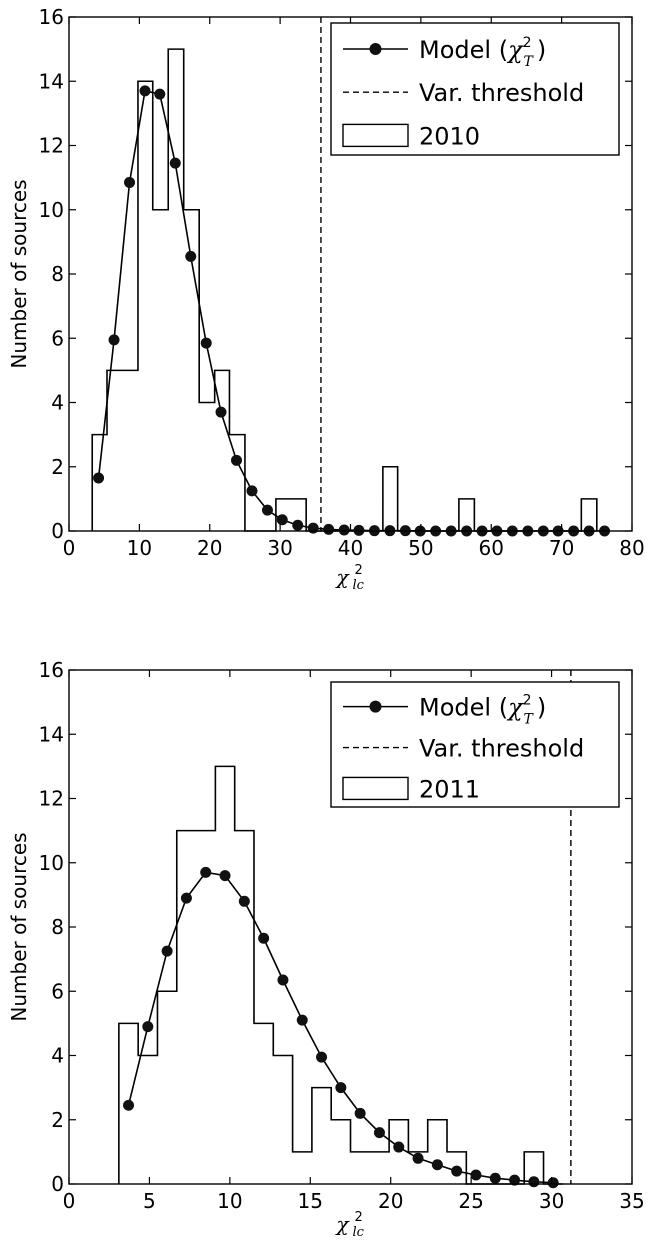 The width and height of the screenshot is (650, 1246). What do you see at coordinates (149, 1201) in the screenshot?
I see `x-tick-label: 5` at bounding box center [149, 1201].